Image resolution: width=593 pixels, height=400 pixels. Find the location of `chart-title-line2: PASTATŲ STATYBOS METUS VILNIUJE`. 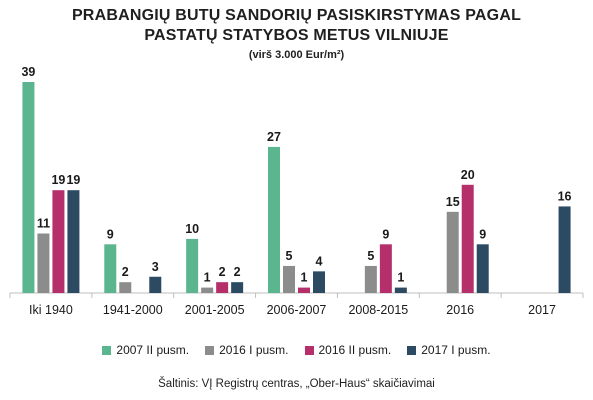

chart-title-line2: PASTATŲ STATYBOS METUS VILNIUJE is located at coordinates (296, 35).